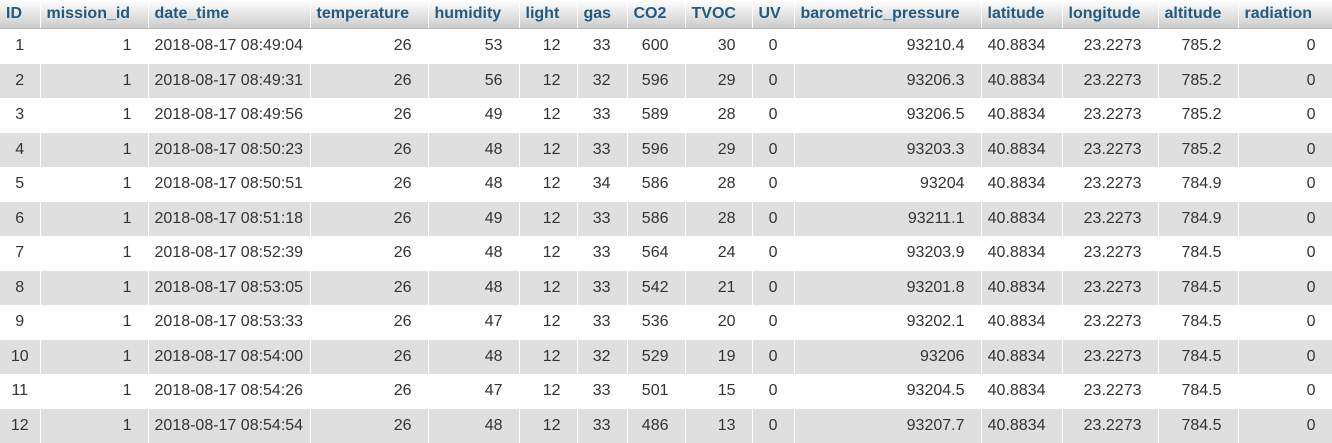  Describe the element at coordinates (473, 391) in the screenshot. I see `cell-humidity: 47` at that location.